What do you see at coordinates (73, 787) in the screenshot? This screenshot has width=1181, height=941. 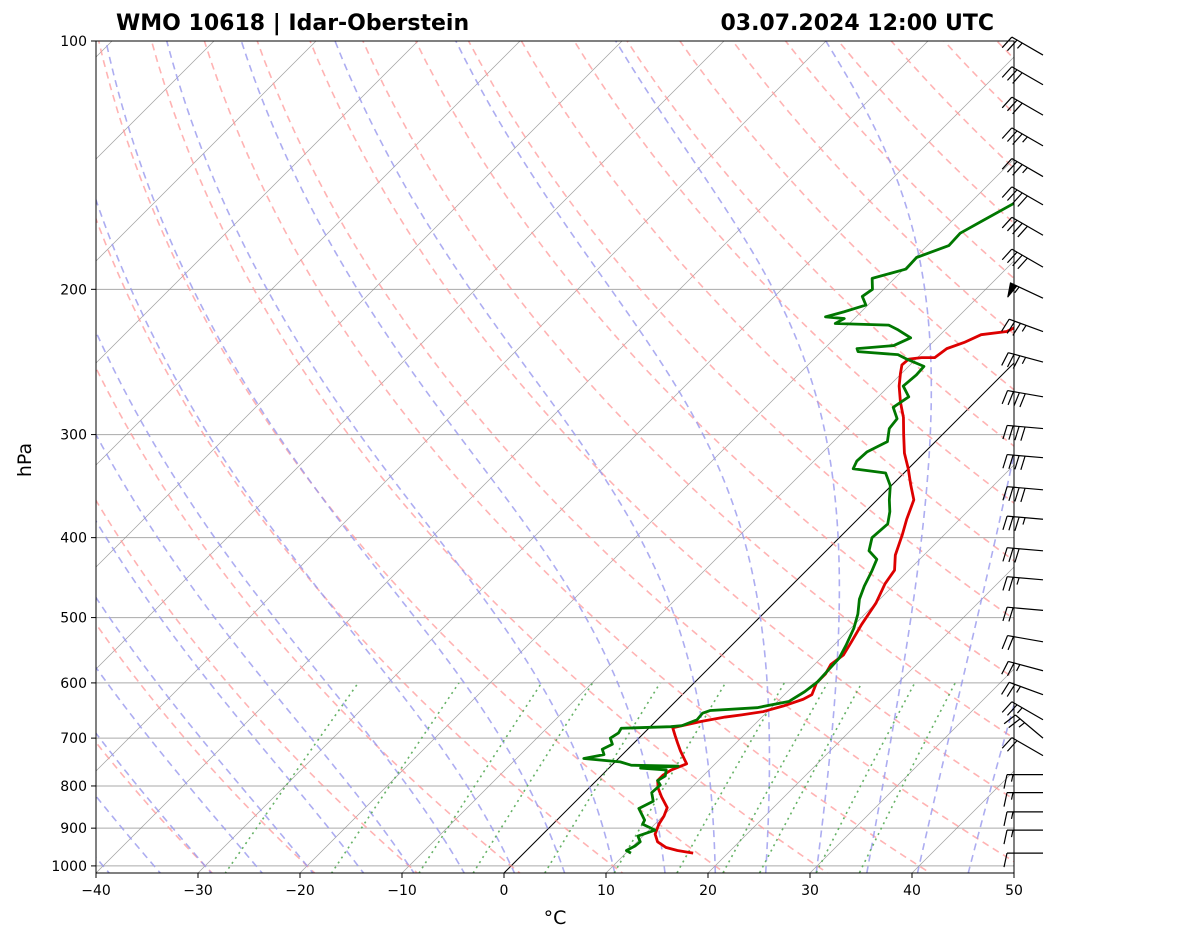 I see `y-tick-label: 800` at bounding box center [73, 787].